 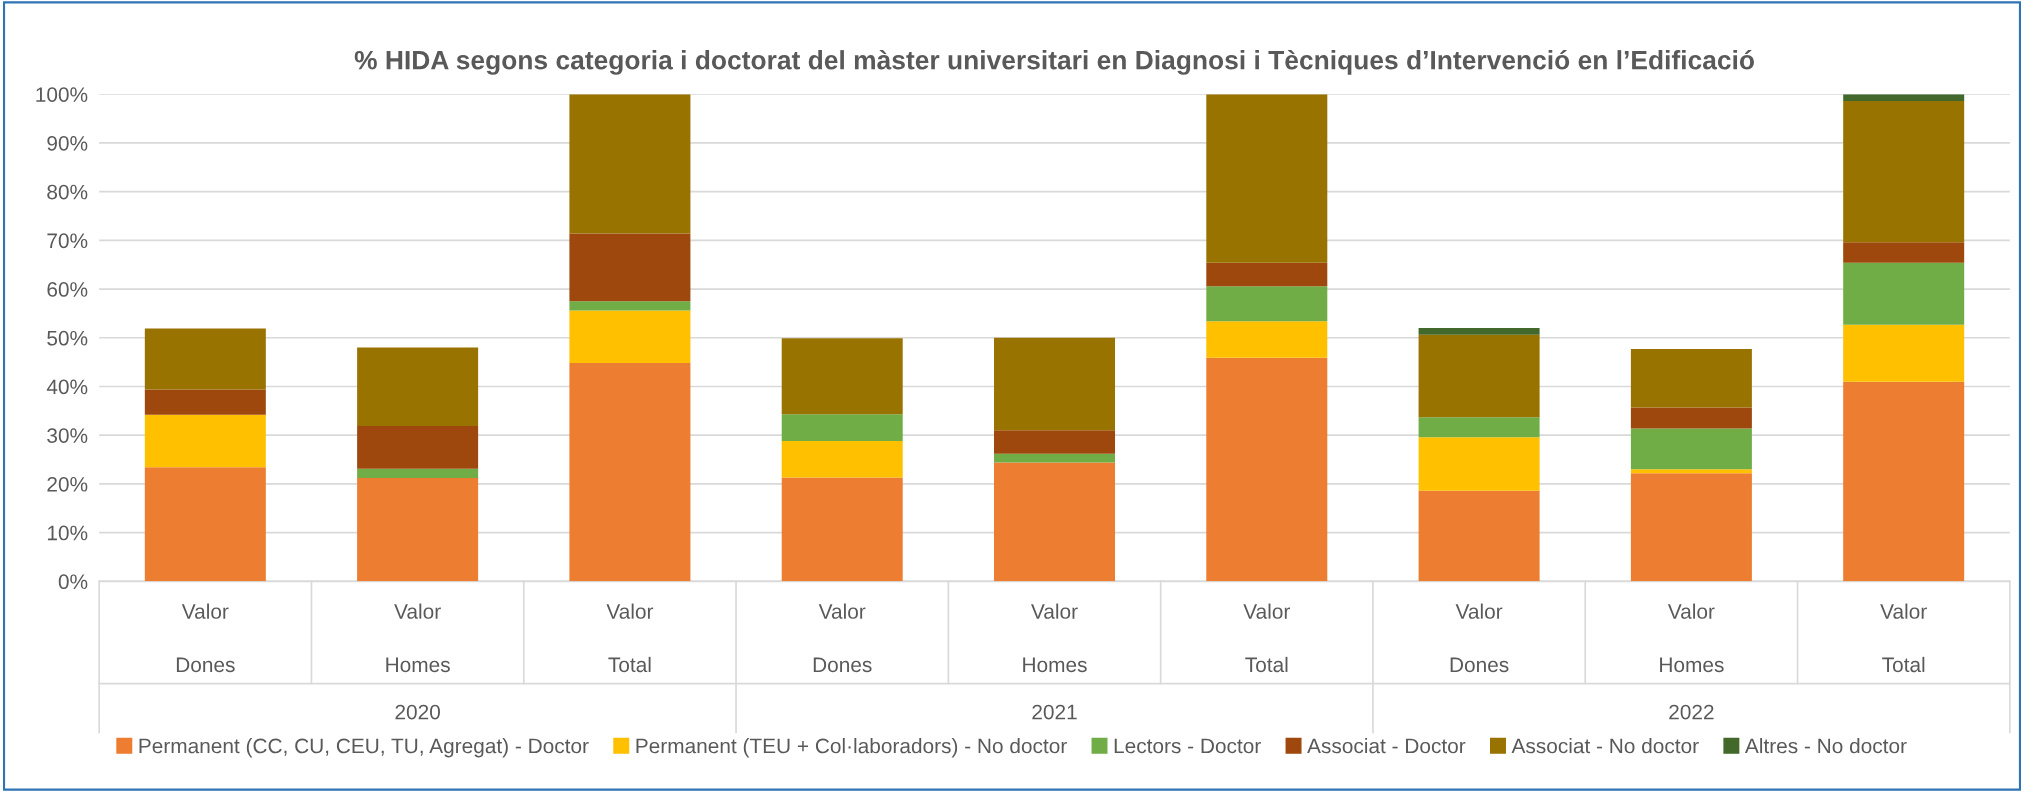 I want to click on chart-title: % HIDA segons categoria i doctorat del màster universitari en Diagnosi i Tècniques d’Intervenció en l’Edificació, so click(x=1054, y=62).